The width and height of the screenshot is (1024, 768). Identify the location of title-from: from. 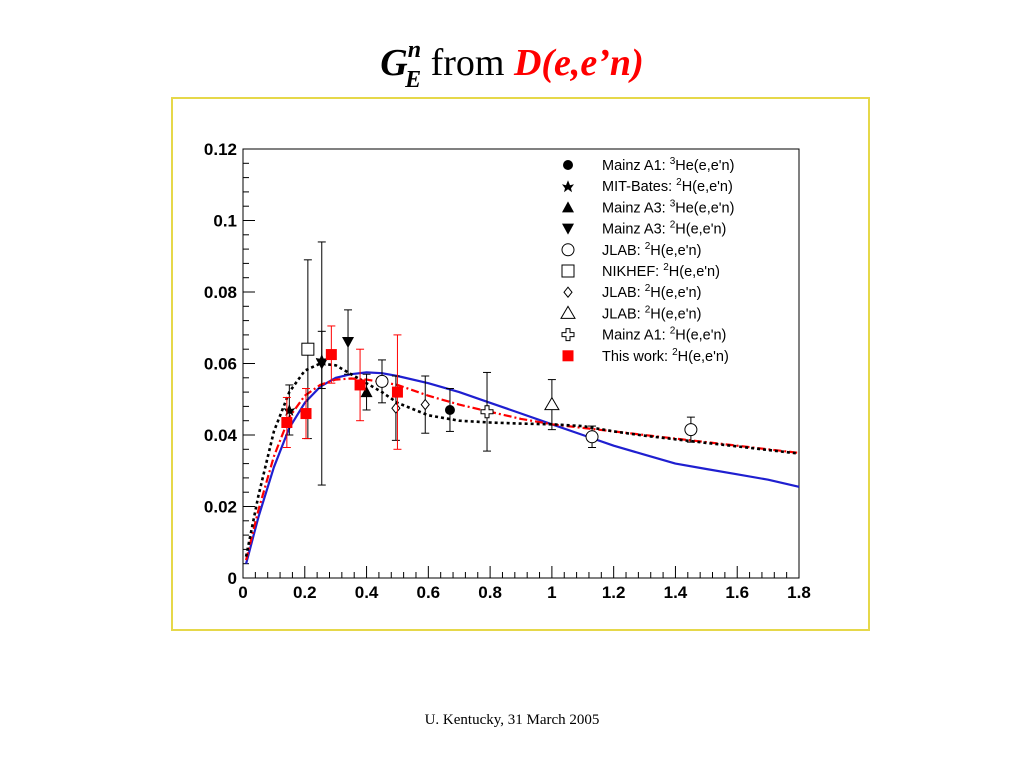
(467, 63).